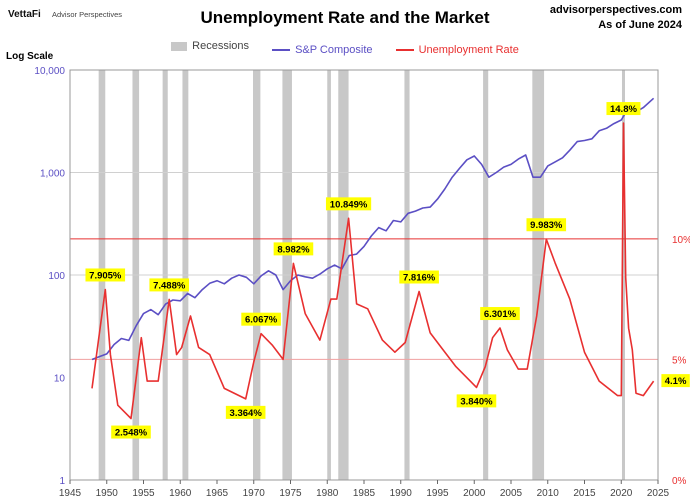  I want to click on x-tick-label: 1965, so click(217, 493).